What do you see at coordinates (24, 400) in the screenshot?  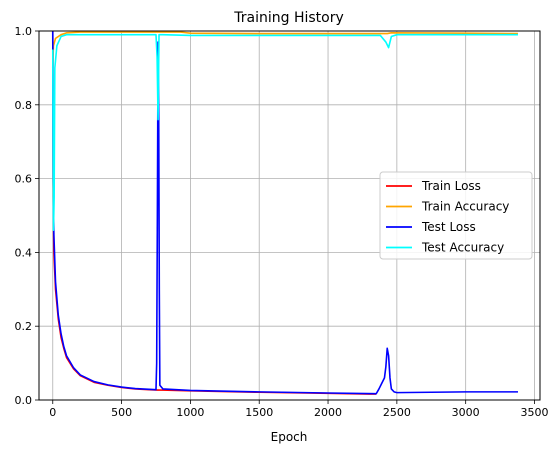 I see `y-tick-label: 0.0` at bounding box center [24, 400].